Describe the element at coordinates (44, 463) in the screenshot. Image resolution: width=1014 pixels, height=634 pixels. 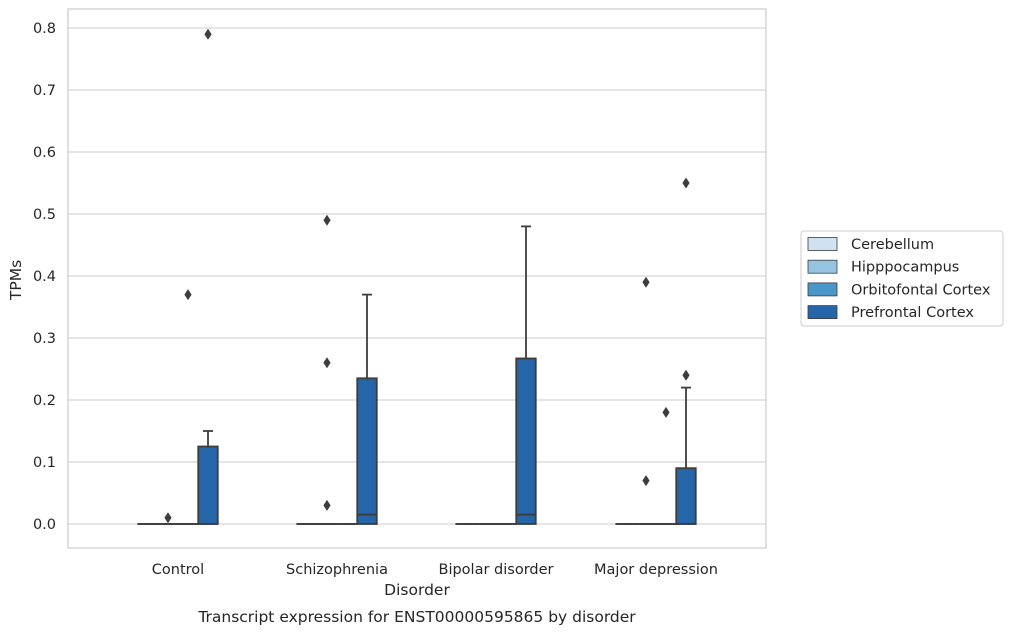
I see `y-tick-label: 0.1` at that location.